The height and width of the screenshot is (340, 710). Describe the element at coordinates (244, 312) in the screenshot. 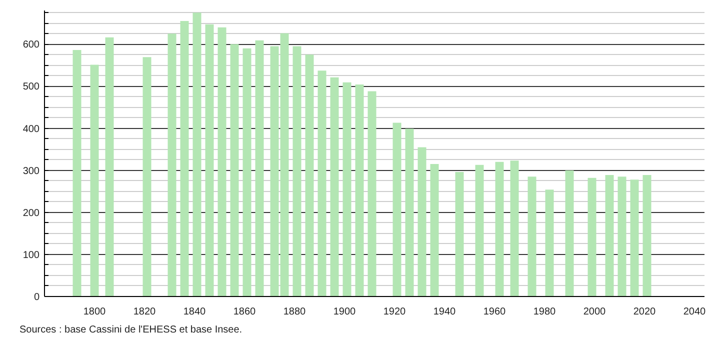

I see `x-tick-label: 1860` at that location.